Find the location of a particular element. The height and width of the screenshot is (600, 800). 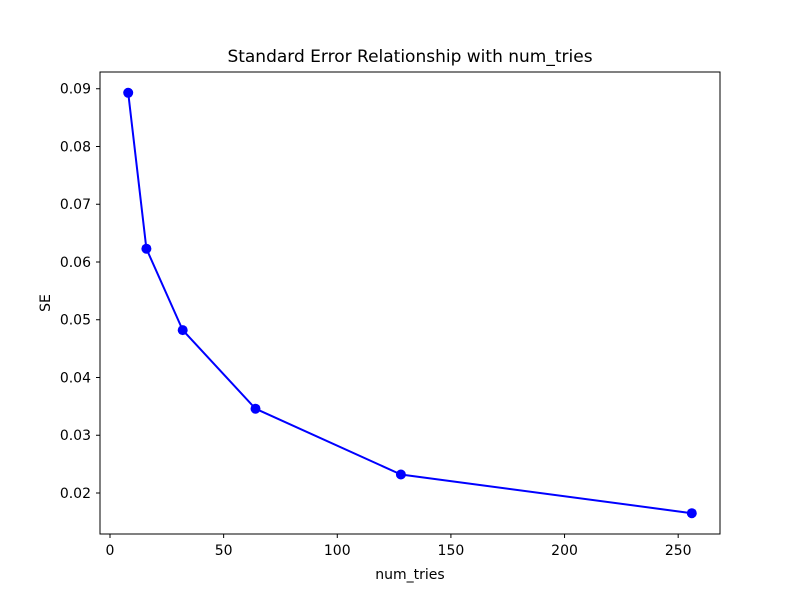

y-tick-label: 0.07 is located at coordinates (75, 205).